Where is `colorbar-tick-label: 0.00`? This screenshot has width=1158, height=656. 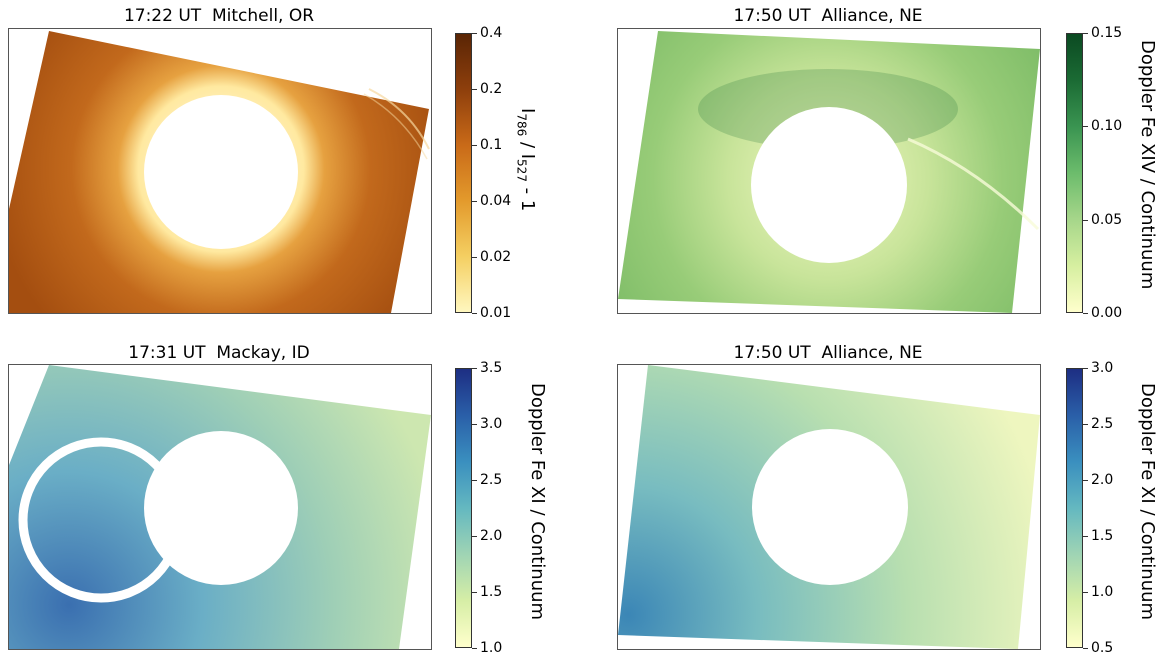 colorbar-tick-label: 0.00 is located at coordinates (1107, 313).